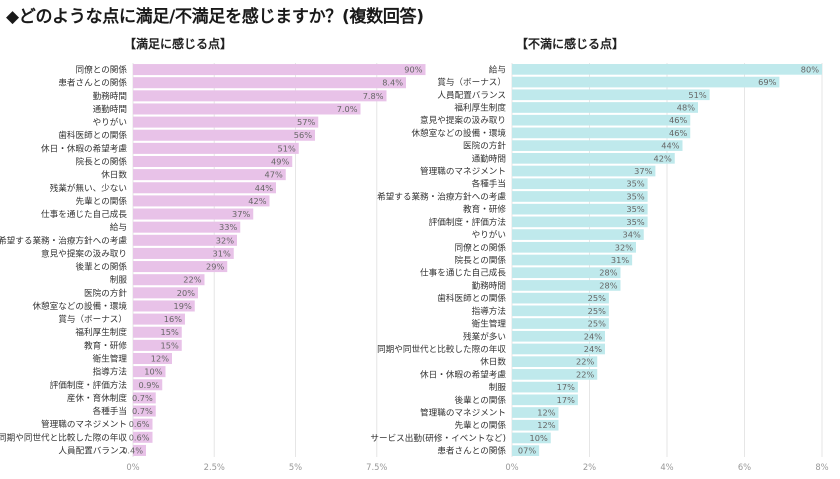  Describe the element at coordinates (481, 425) in the screenshot. I see `dissatisfied-category-label: 先輩との関係` at that location.